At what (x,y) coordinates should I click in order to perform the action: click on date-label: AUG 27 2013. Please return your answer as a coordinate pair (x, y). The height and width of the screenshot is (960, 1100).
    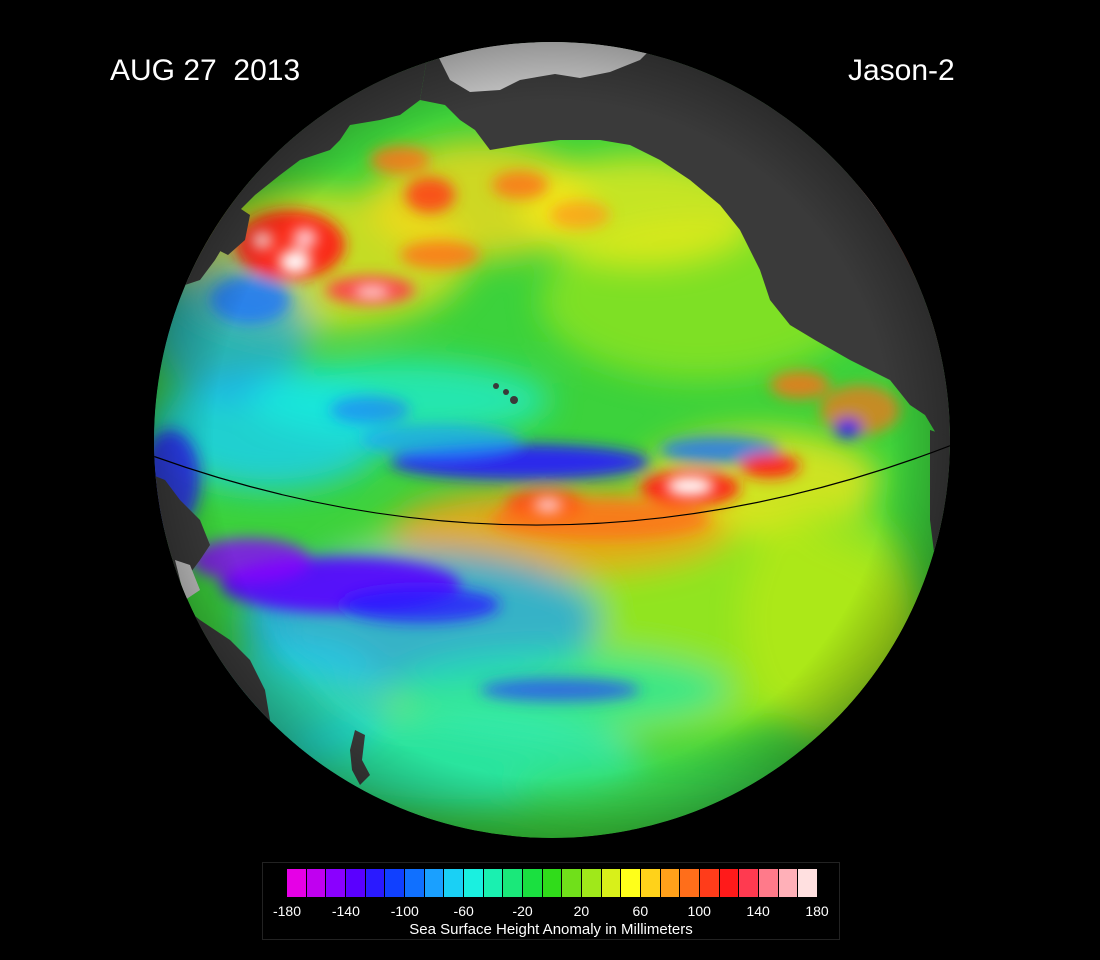
    Looking at the image, I should click on (205, 70).